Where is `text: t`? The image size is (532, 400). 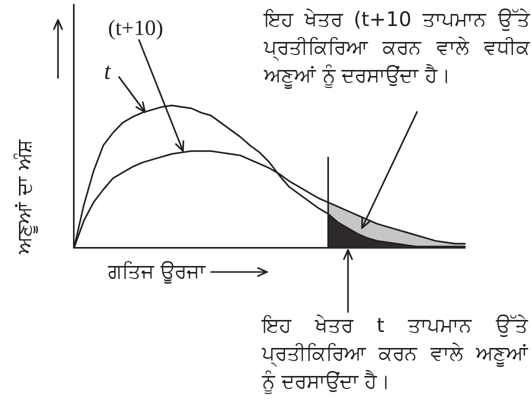
text: t is located at coordinates (107, 72).